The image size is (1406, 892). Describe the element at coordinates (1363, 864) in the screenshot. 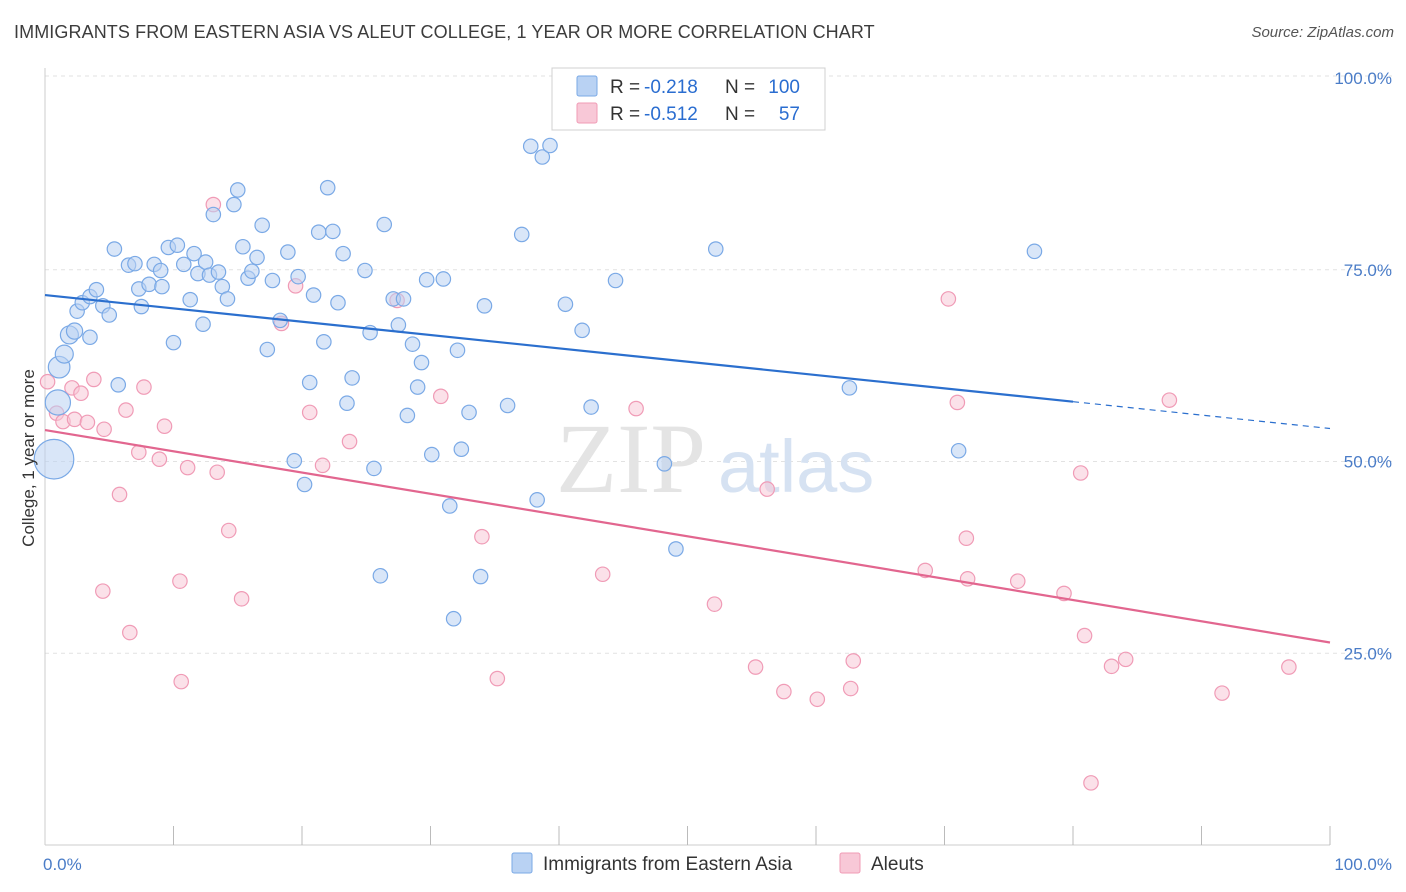

I see `x-tick-label-100: 100.0%` at that location.